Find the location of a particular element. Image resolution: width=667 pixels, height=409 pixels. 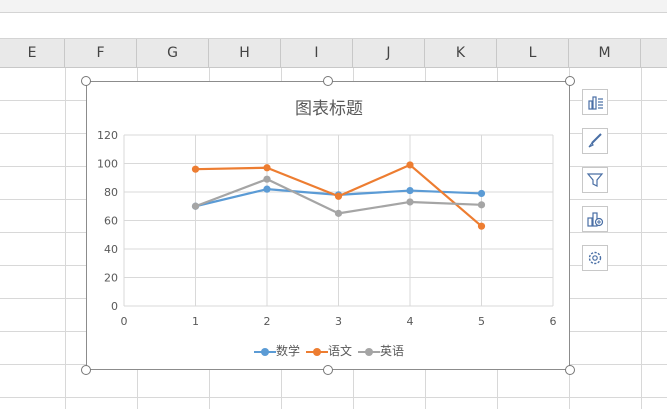

chart-elements-button is located at coordinates (595, 102).